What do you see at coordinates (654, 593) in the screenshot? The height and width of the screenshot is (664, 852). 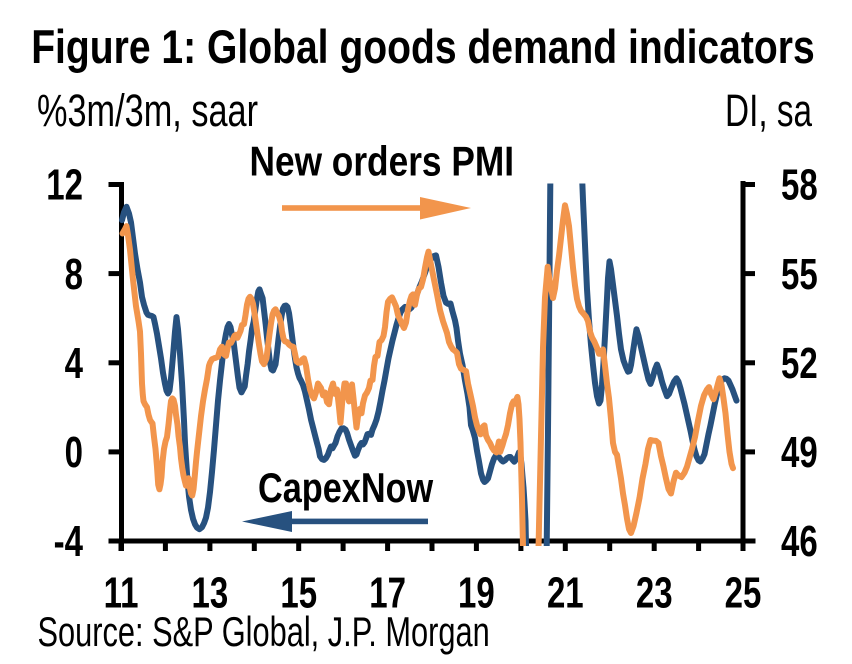 I see `svg-text: 23` at bounding box center [654, 593].